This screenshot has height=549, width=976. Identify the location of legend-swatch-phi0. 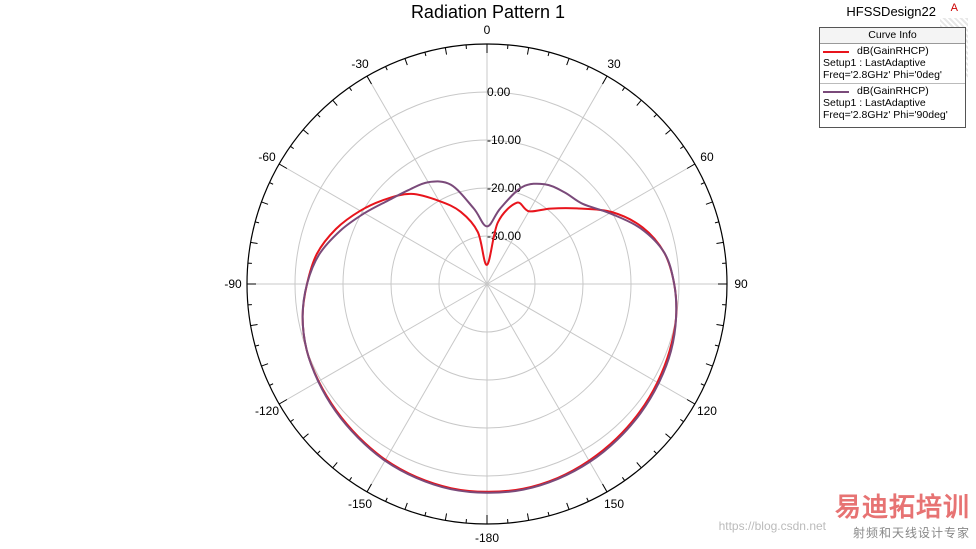
(836, 52).